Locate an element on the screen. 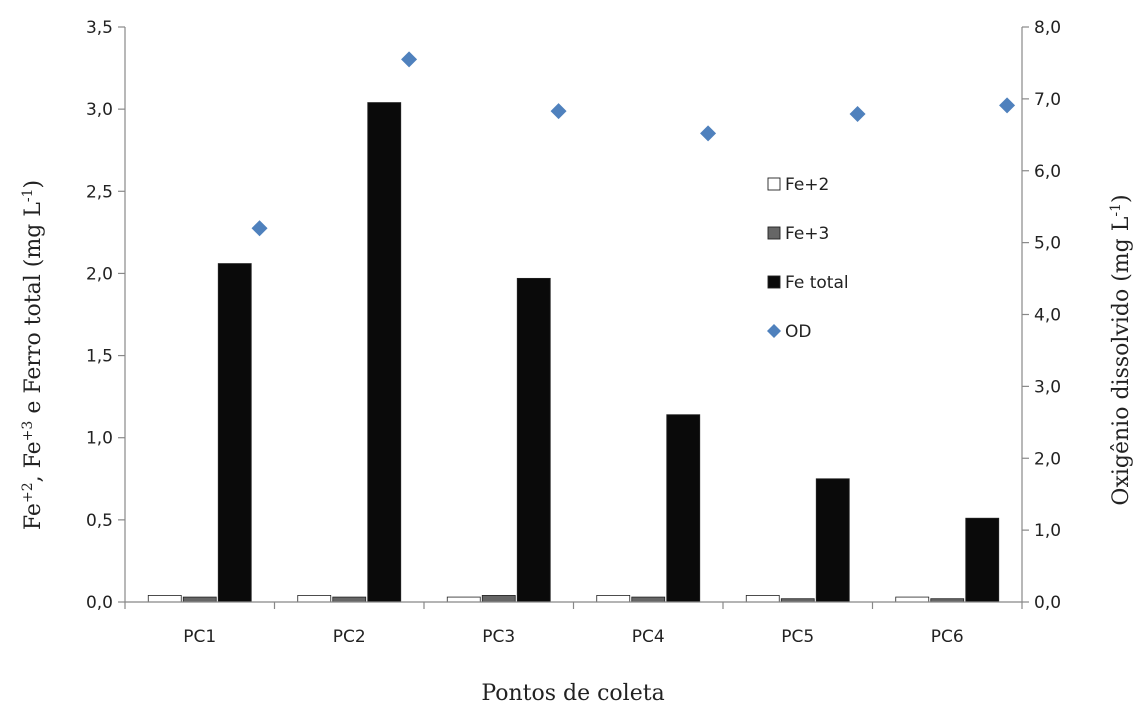  bar-fe-2-pc5 is located at coordinates (762, 599).